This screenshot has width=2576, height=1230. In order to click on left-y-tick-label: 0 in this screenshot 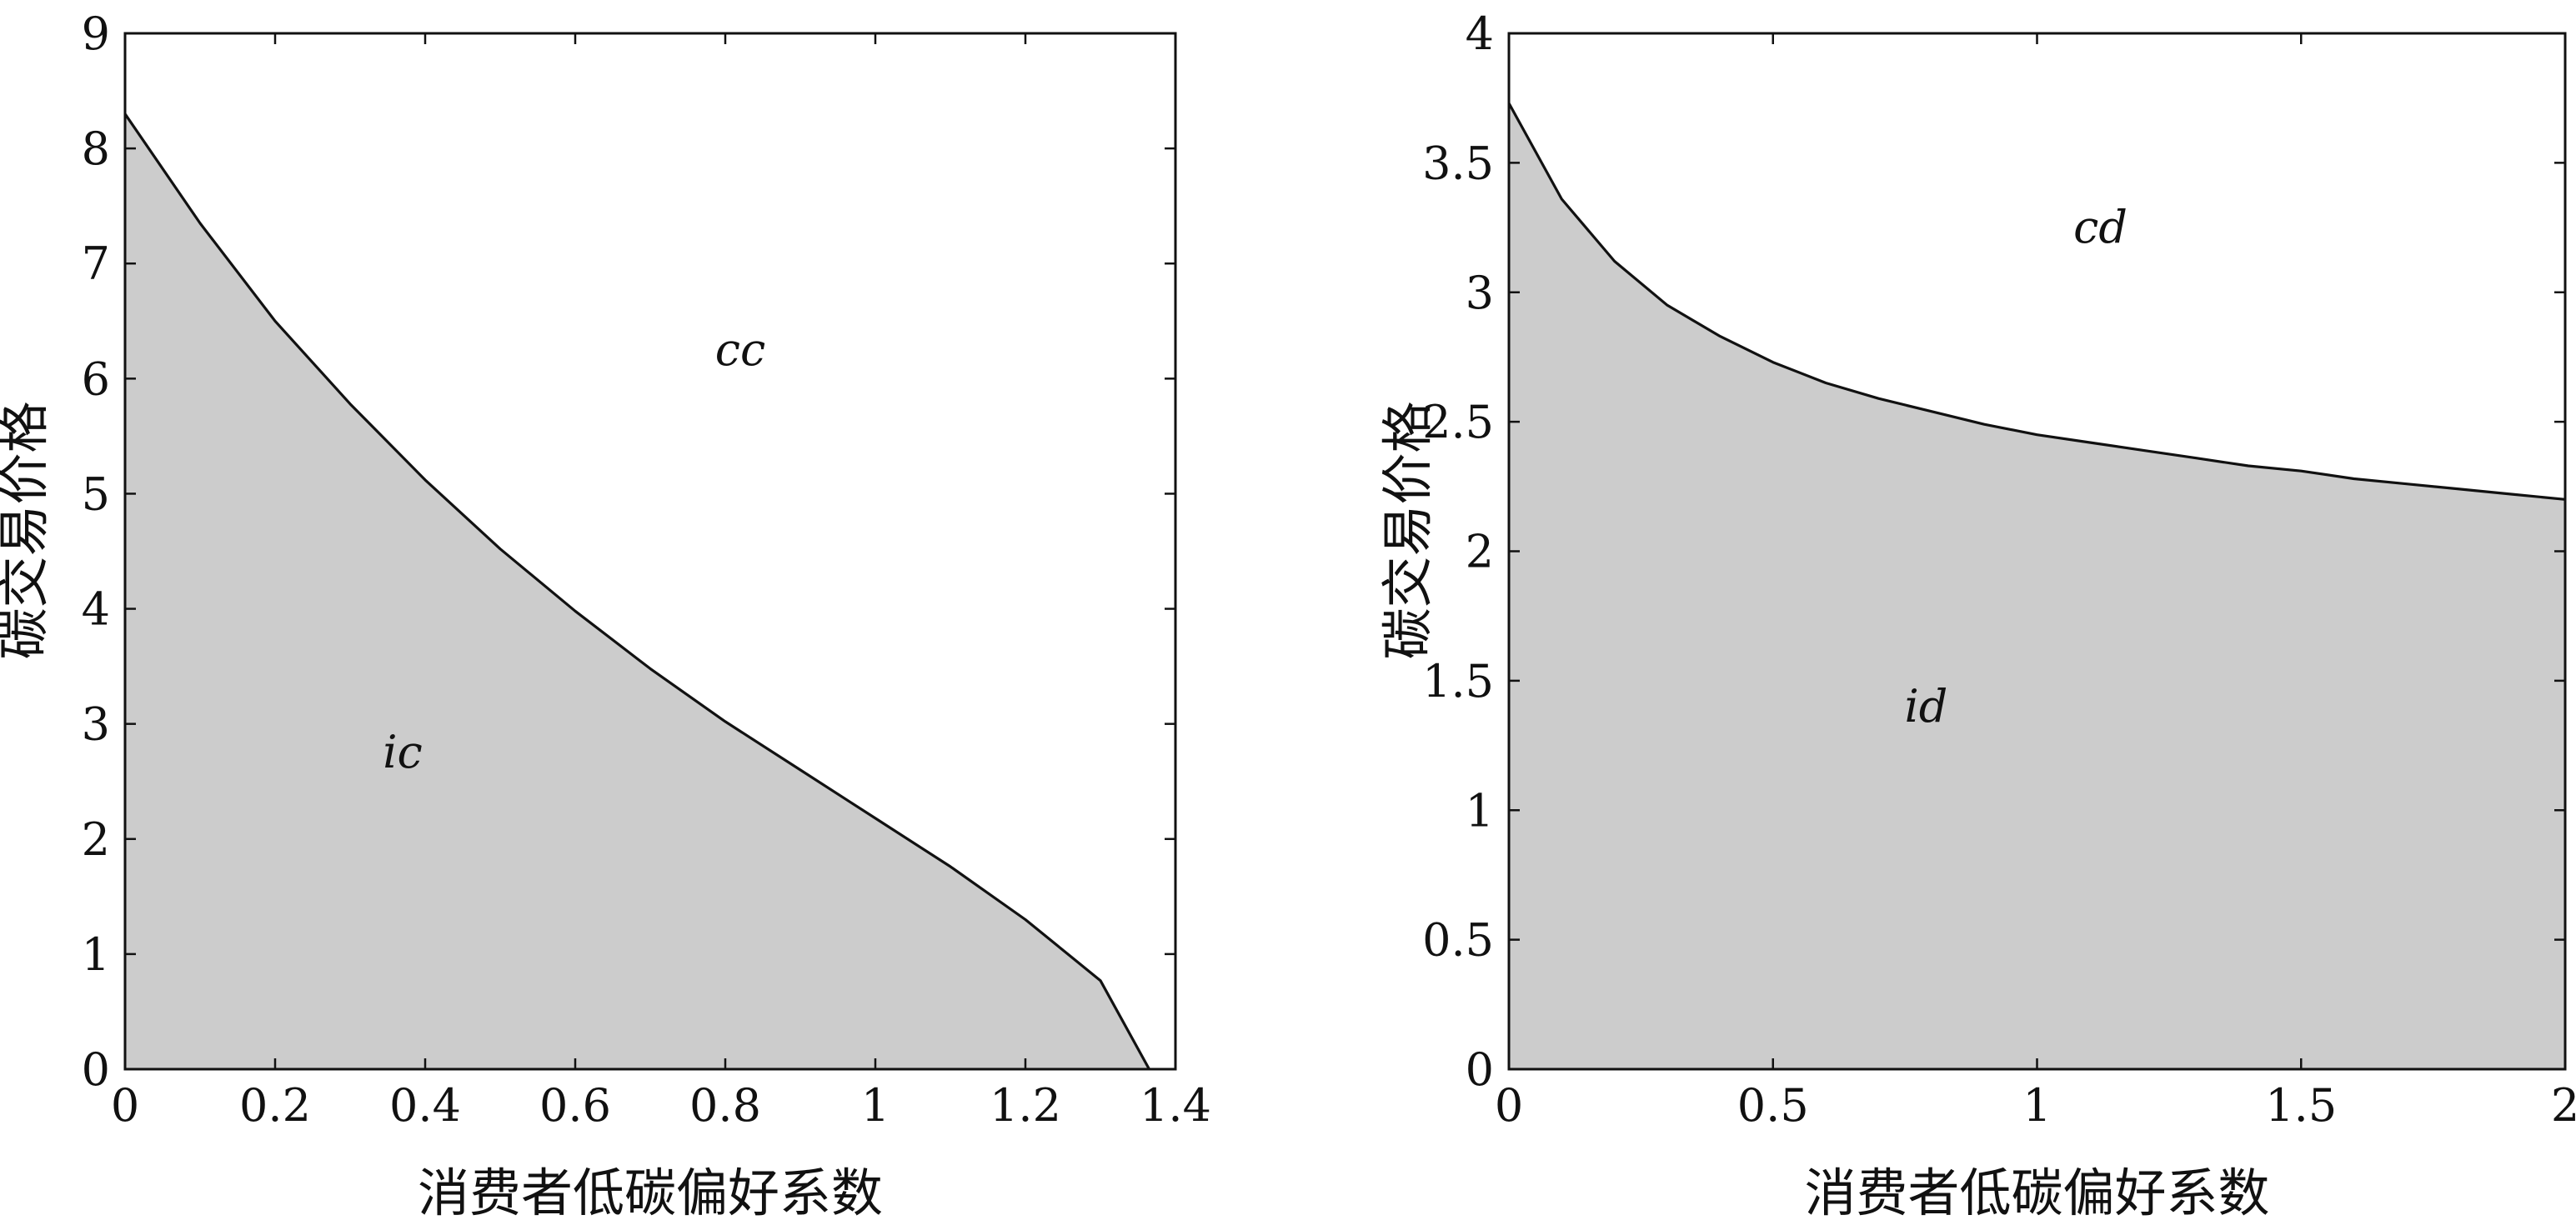, I will do `click(96, 1069)`.